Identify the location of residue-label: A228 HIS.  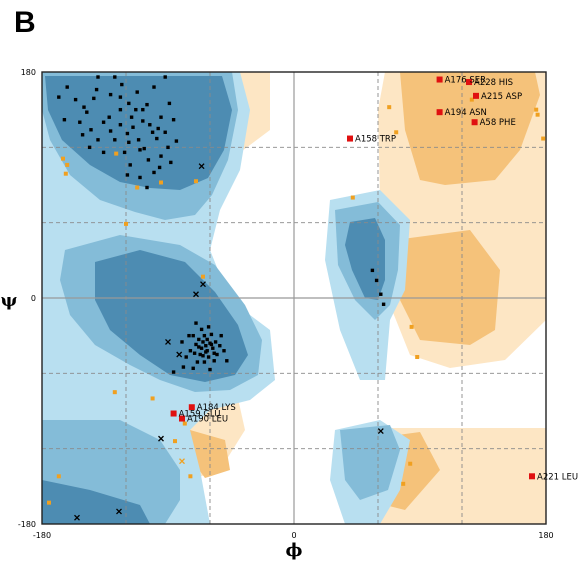
(493, 83).